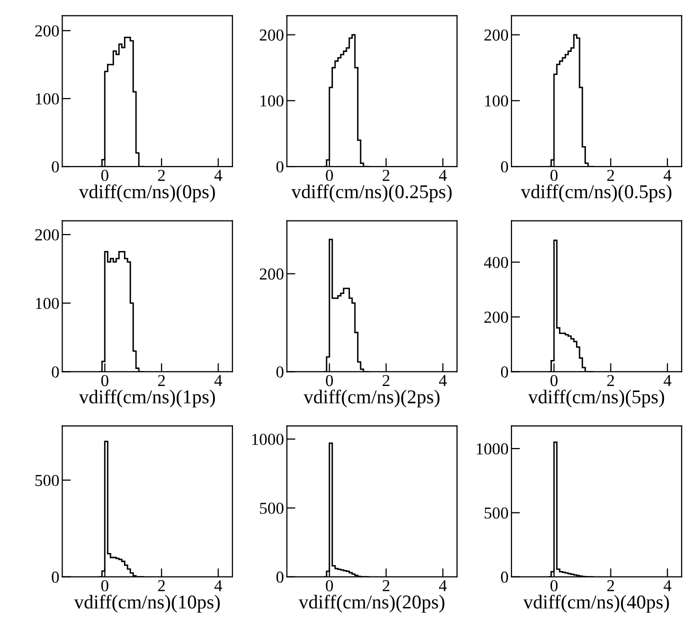  What do you see at coordinates (596, 193) in the screenshot?
I see `x-axis-title: vdiff(cm/ns)(0.5ps)` at bounding box center [596, 193].